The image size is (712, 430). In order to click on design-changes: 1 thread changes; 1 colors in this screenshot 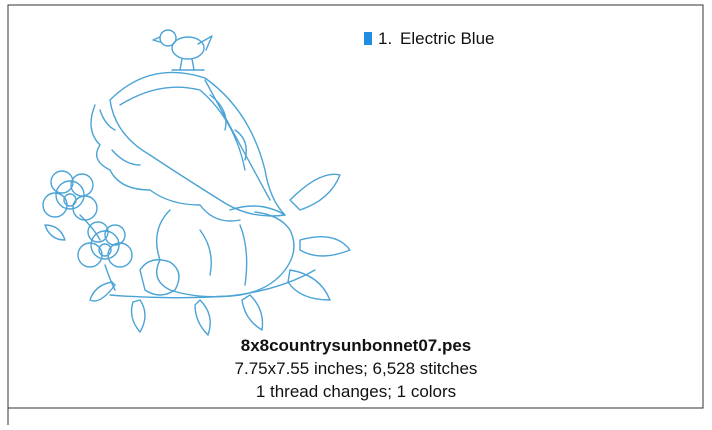, I will do `click(356, 391)`.